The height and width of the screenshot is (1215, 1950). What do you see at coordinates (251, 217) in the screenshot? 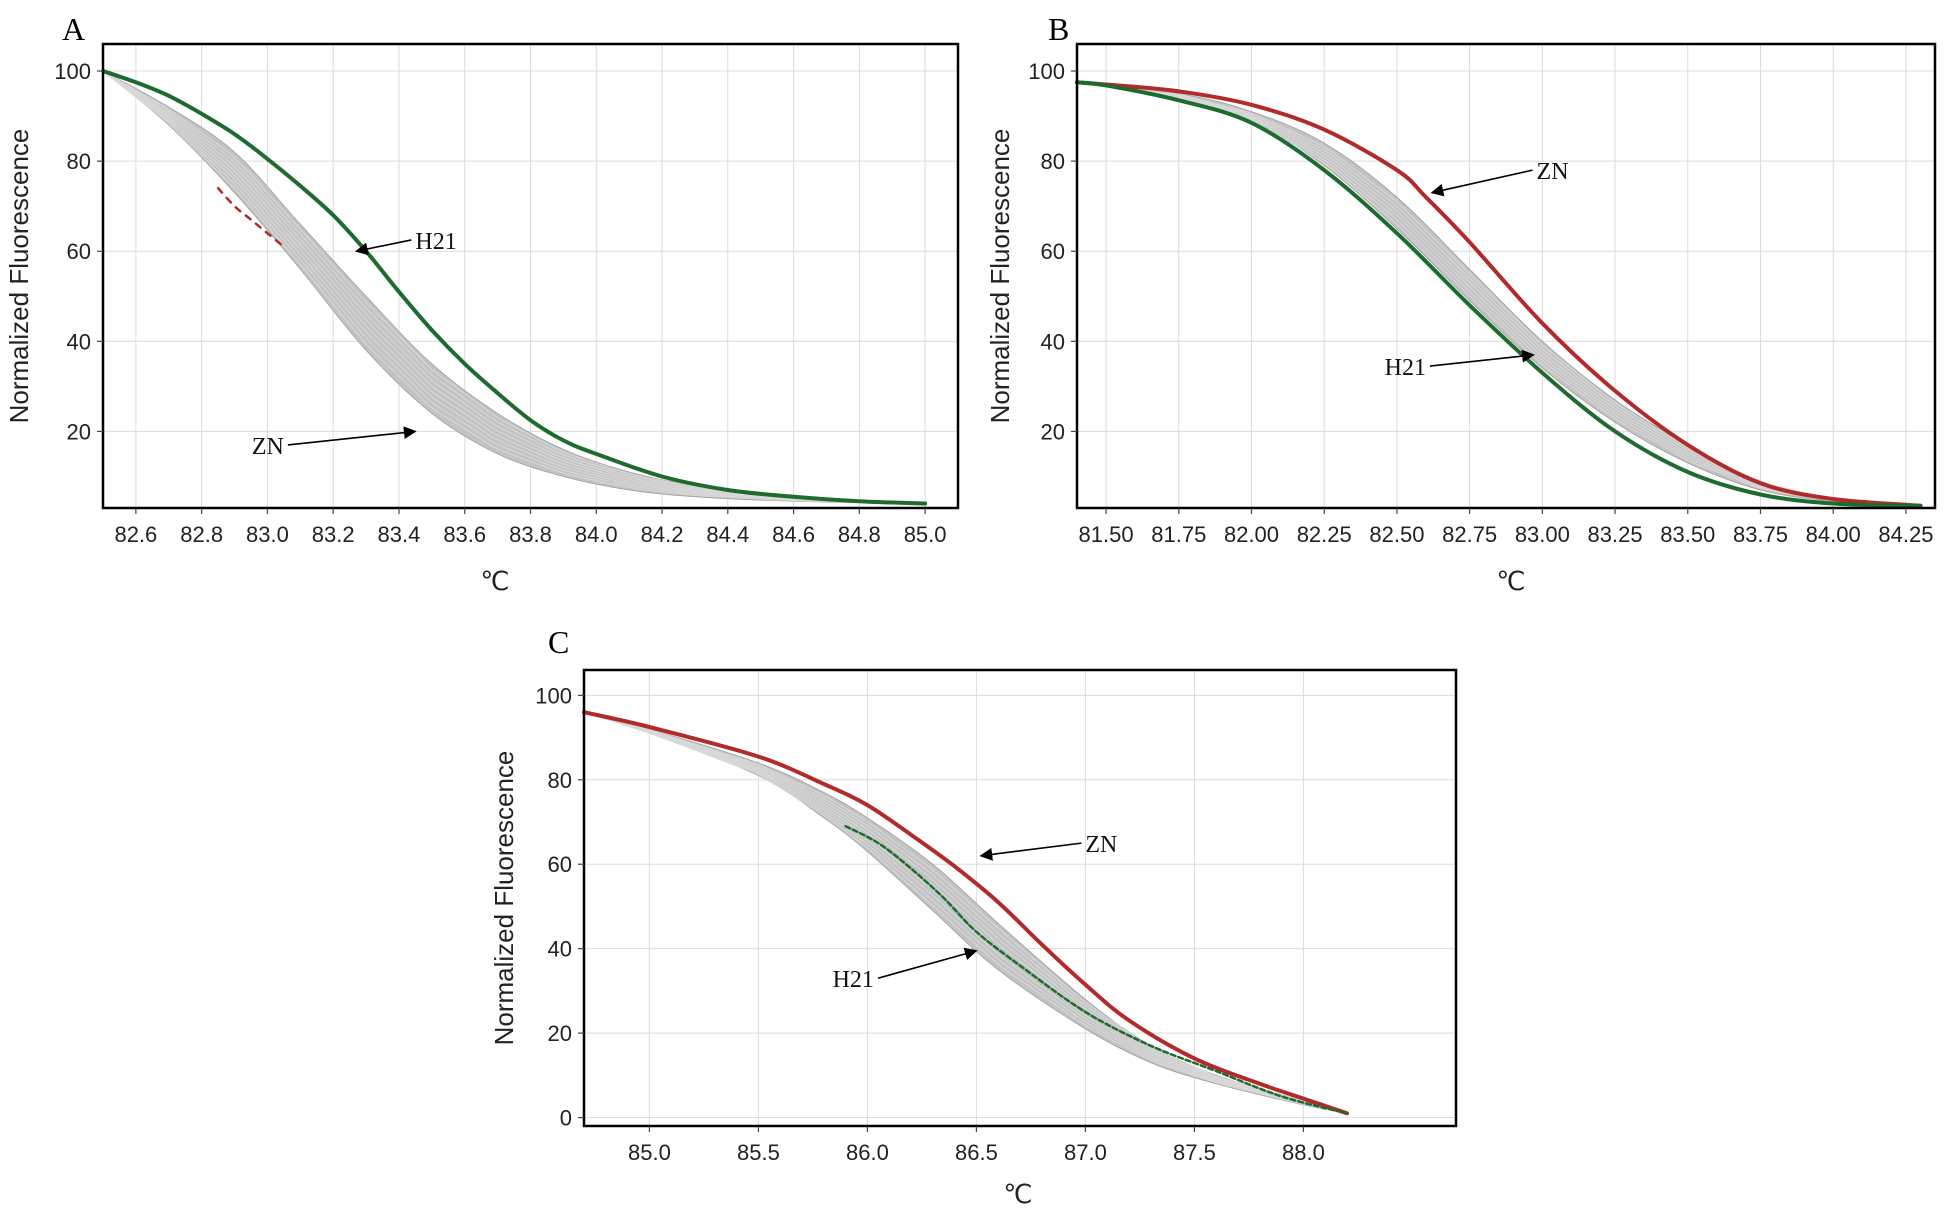
I see `panel-a-series-zn` at bounding box center [251, 217].